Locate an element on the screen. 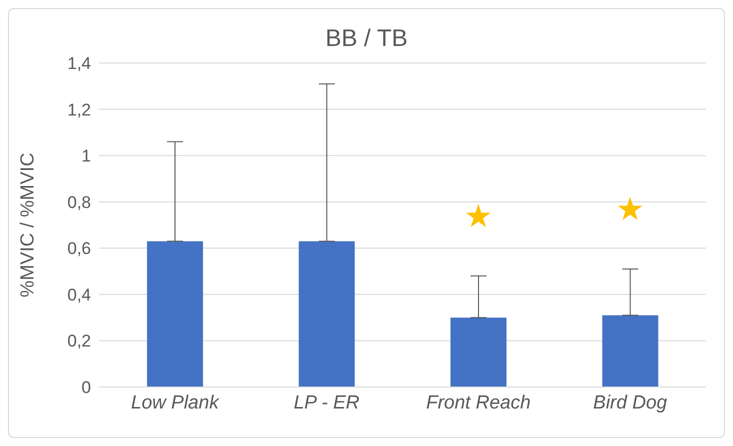 The width and height of the screenshot is (733, 446). x-tick-label: LP - ER is located at coordinates (327, 403).